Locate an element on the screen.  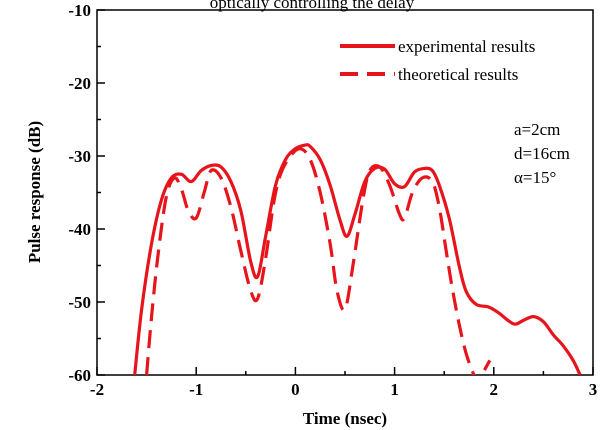
parameter-annotation: a=2cm is located at coordinates (537, 129).